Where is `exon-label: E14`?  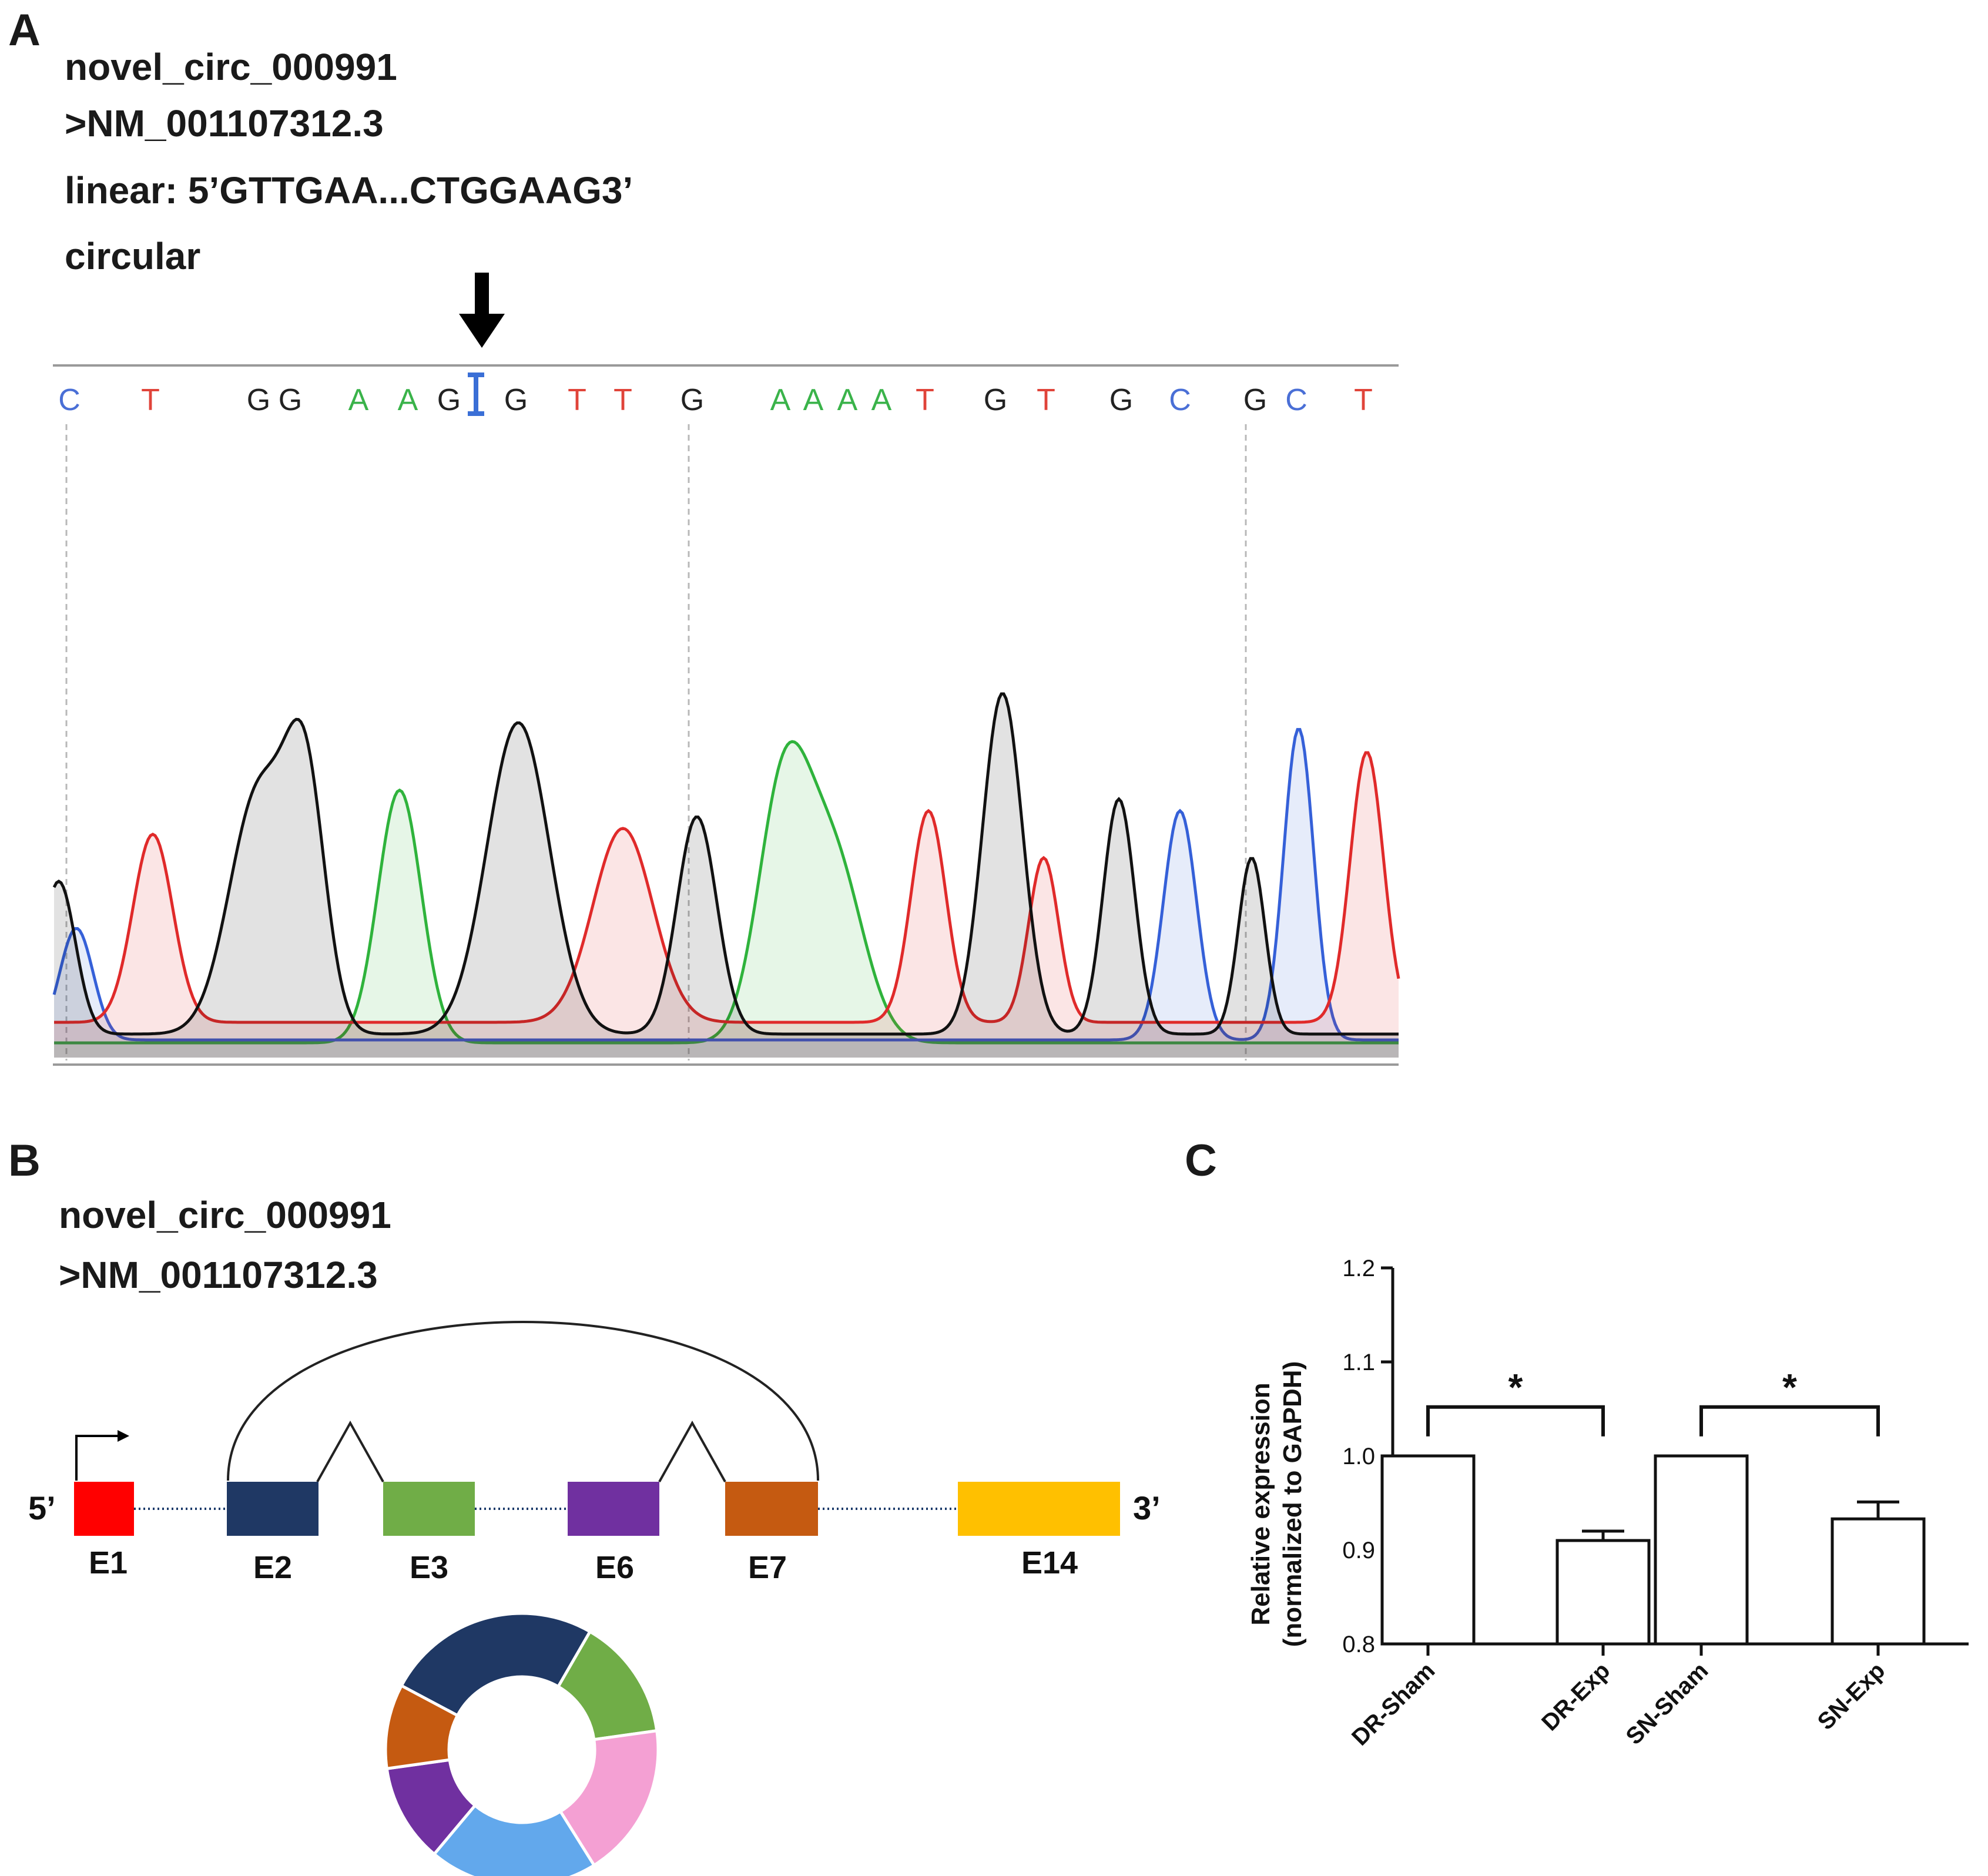 exon-label: E14 is located at coordinates (1049, 1562).